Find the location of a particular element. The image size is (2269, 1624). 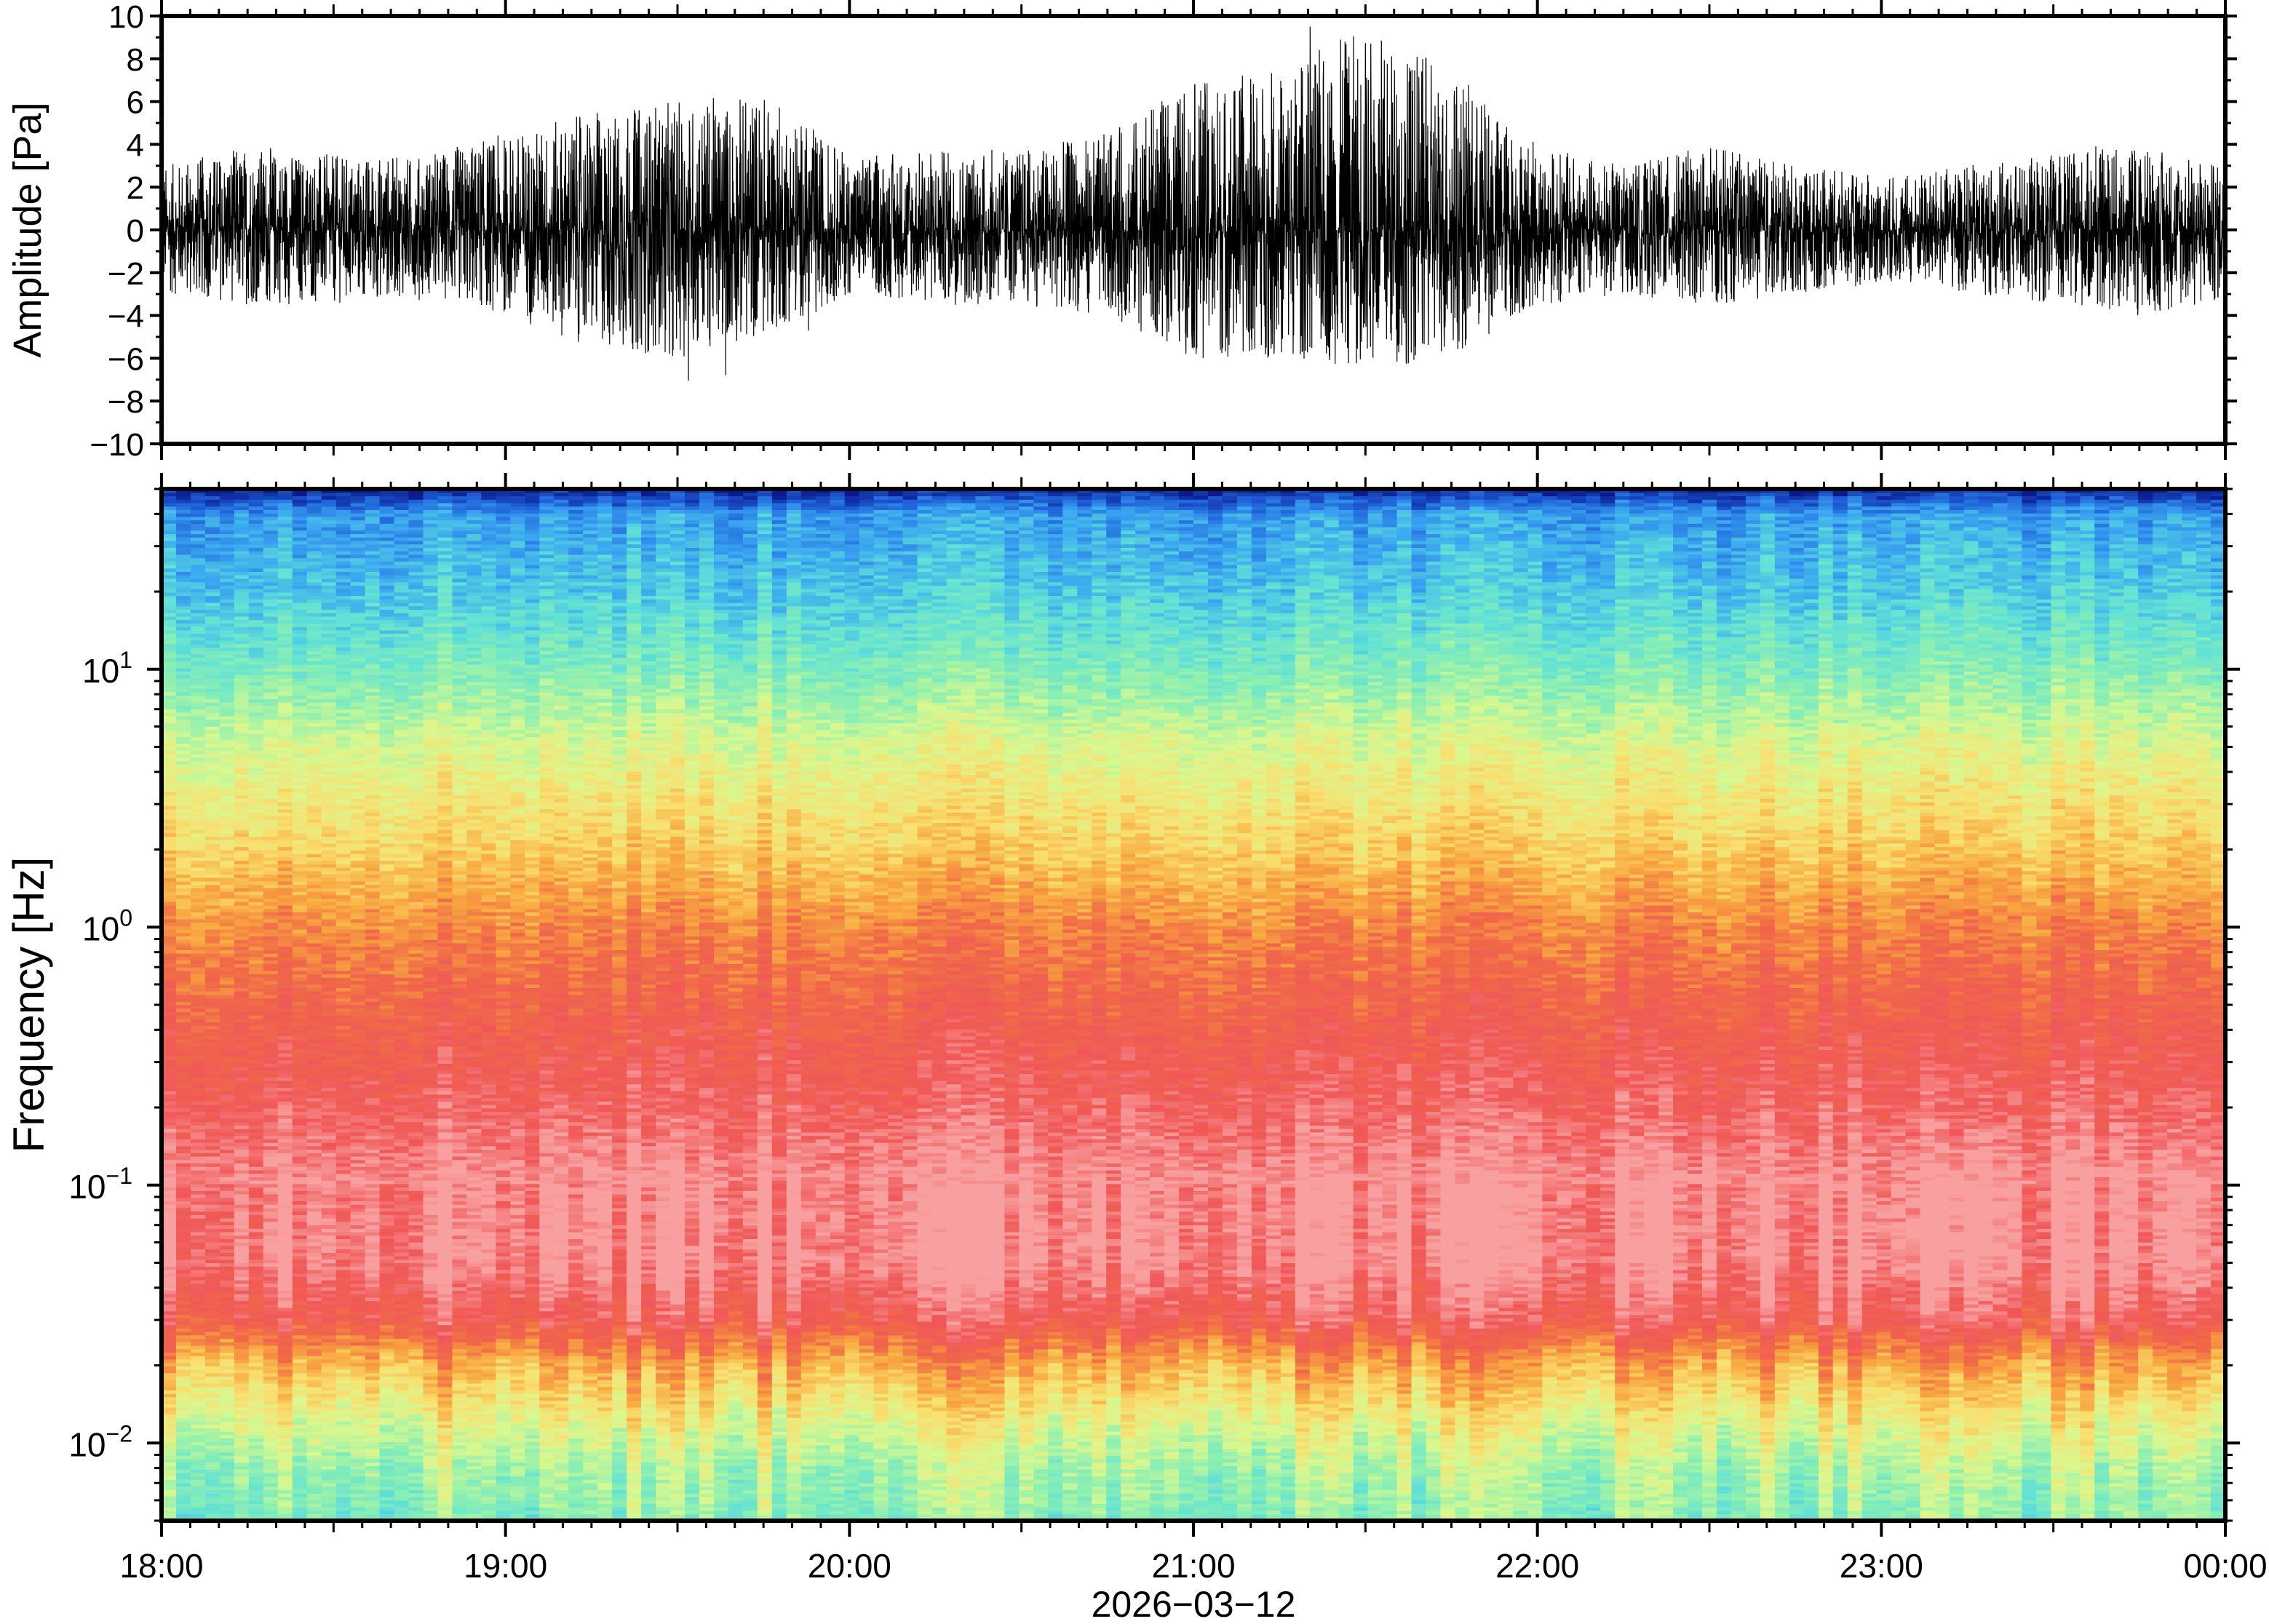

y-tick-label: −8 is located at coordinates (126, 402).